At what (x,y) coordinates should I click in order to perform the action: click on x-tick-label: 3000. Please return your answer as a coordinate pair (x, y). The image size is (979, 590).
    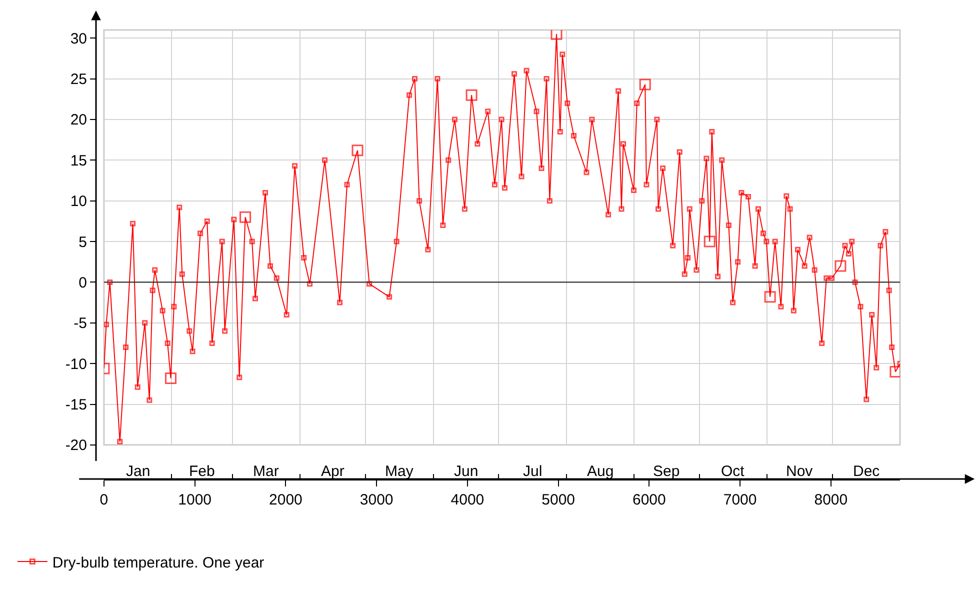
    Looking at the image, I should click on (377, 500).